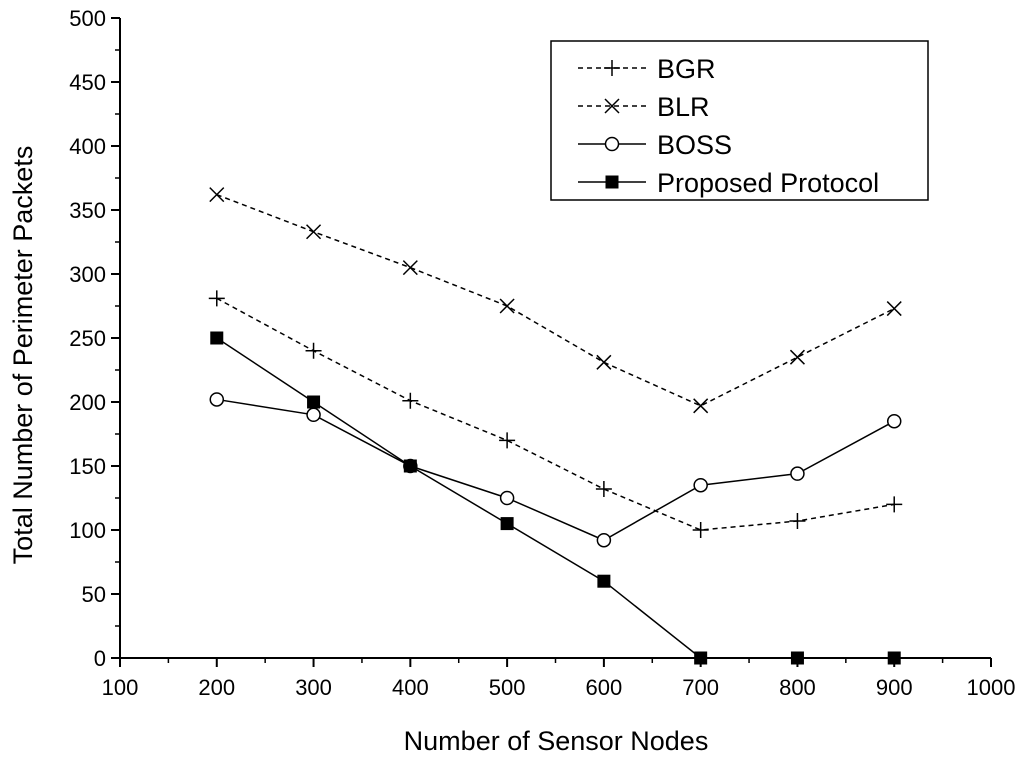 The width and height of the screenshot is (1024, 761). Describe the element at coordinates (94, 594) in the screenshot. I see `y-tick-label: 50` at that location.